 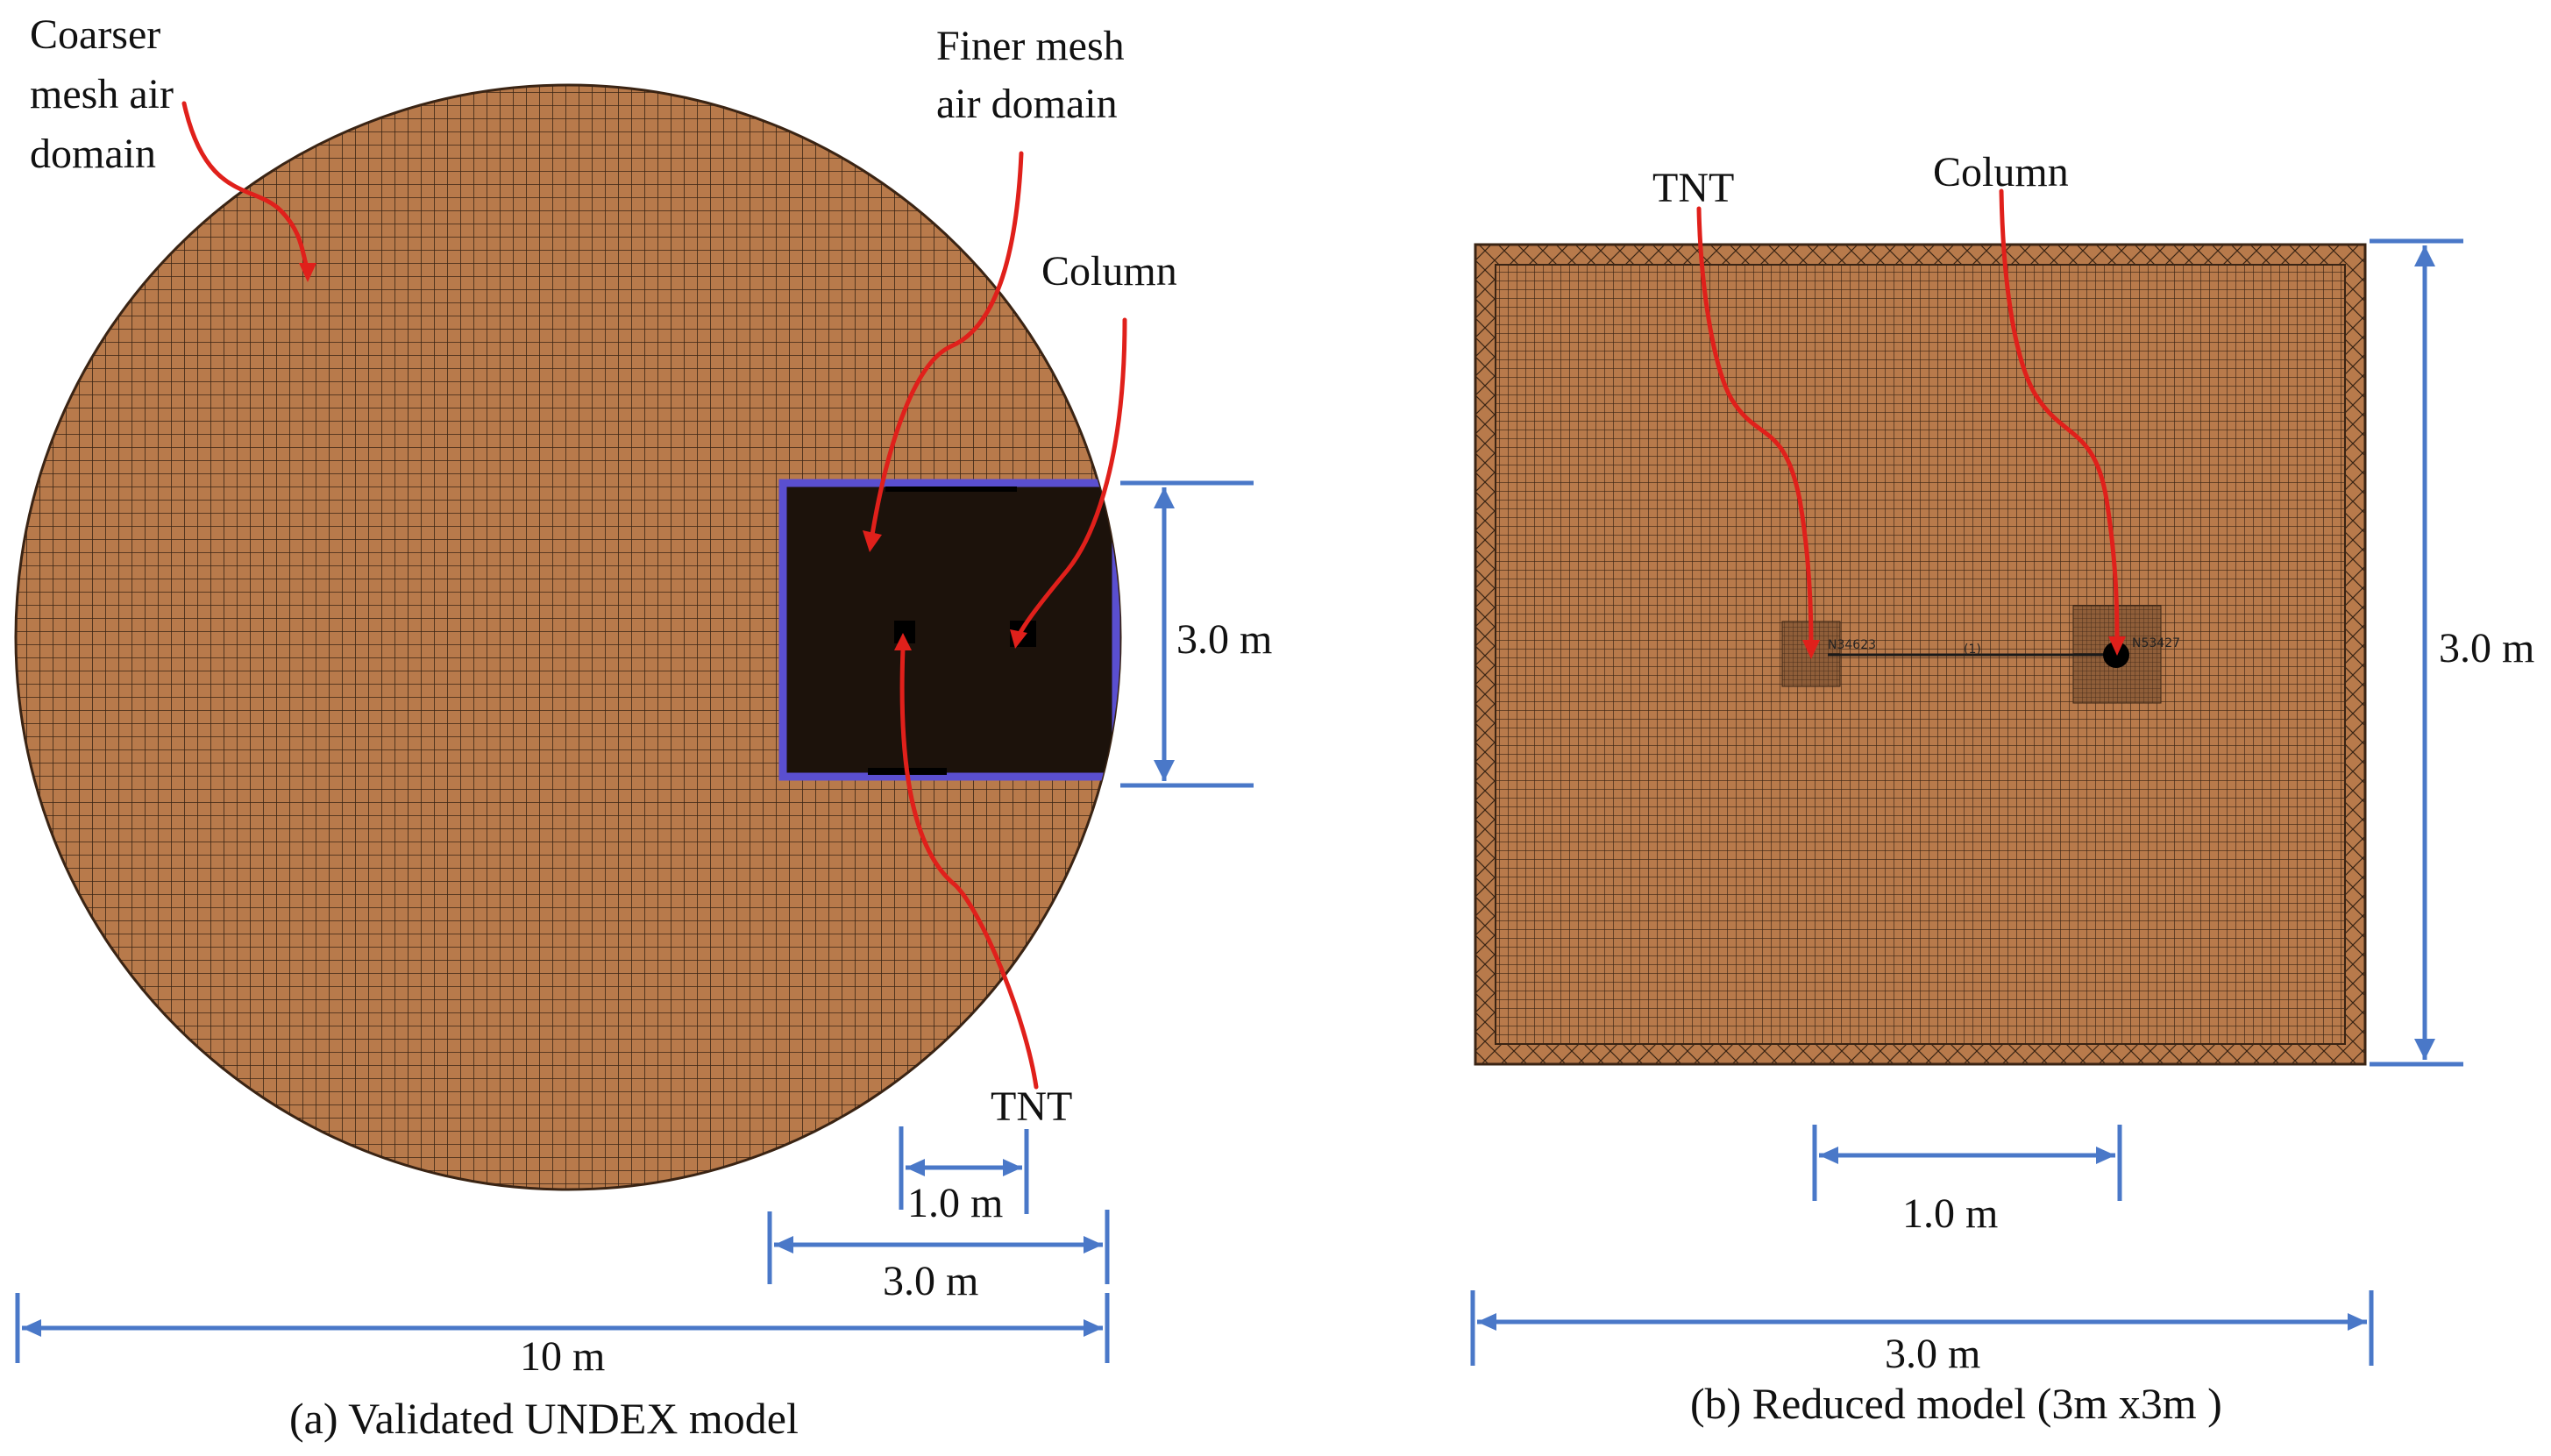 I want to click on caption-panel-a: (a) Validated UNDEX model, so click(x=544, y=1418).